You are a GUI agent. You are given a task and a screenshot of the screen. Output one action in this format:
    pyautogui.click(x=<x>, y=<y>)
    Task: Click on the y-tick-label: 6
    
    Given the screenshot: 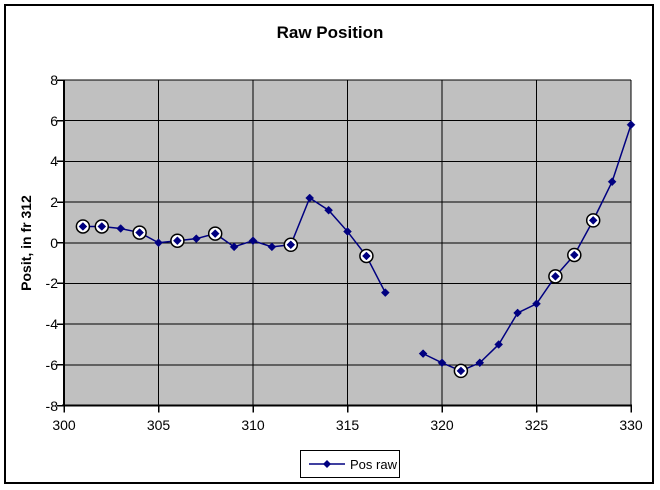 What is the action you would take?
    pyautogui.click(x=54, y=120)
    